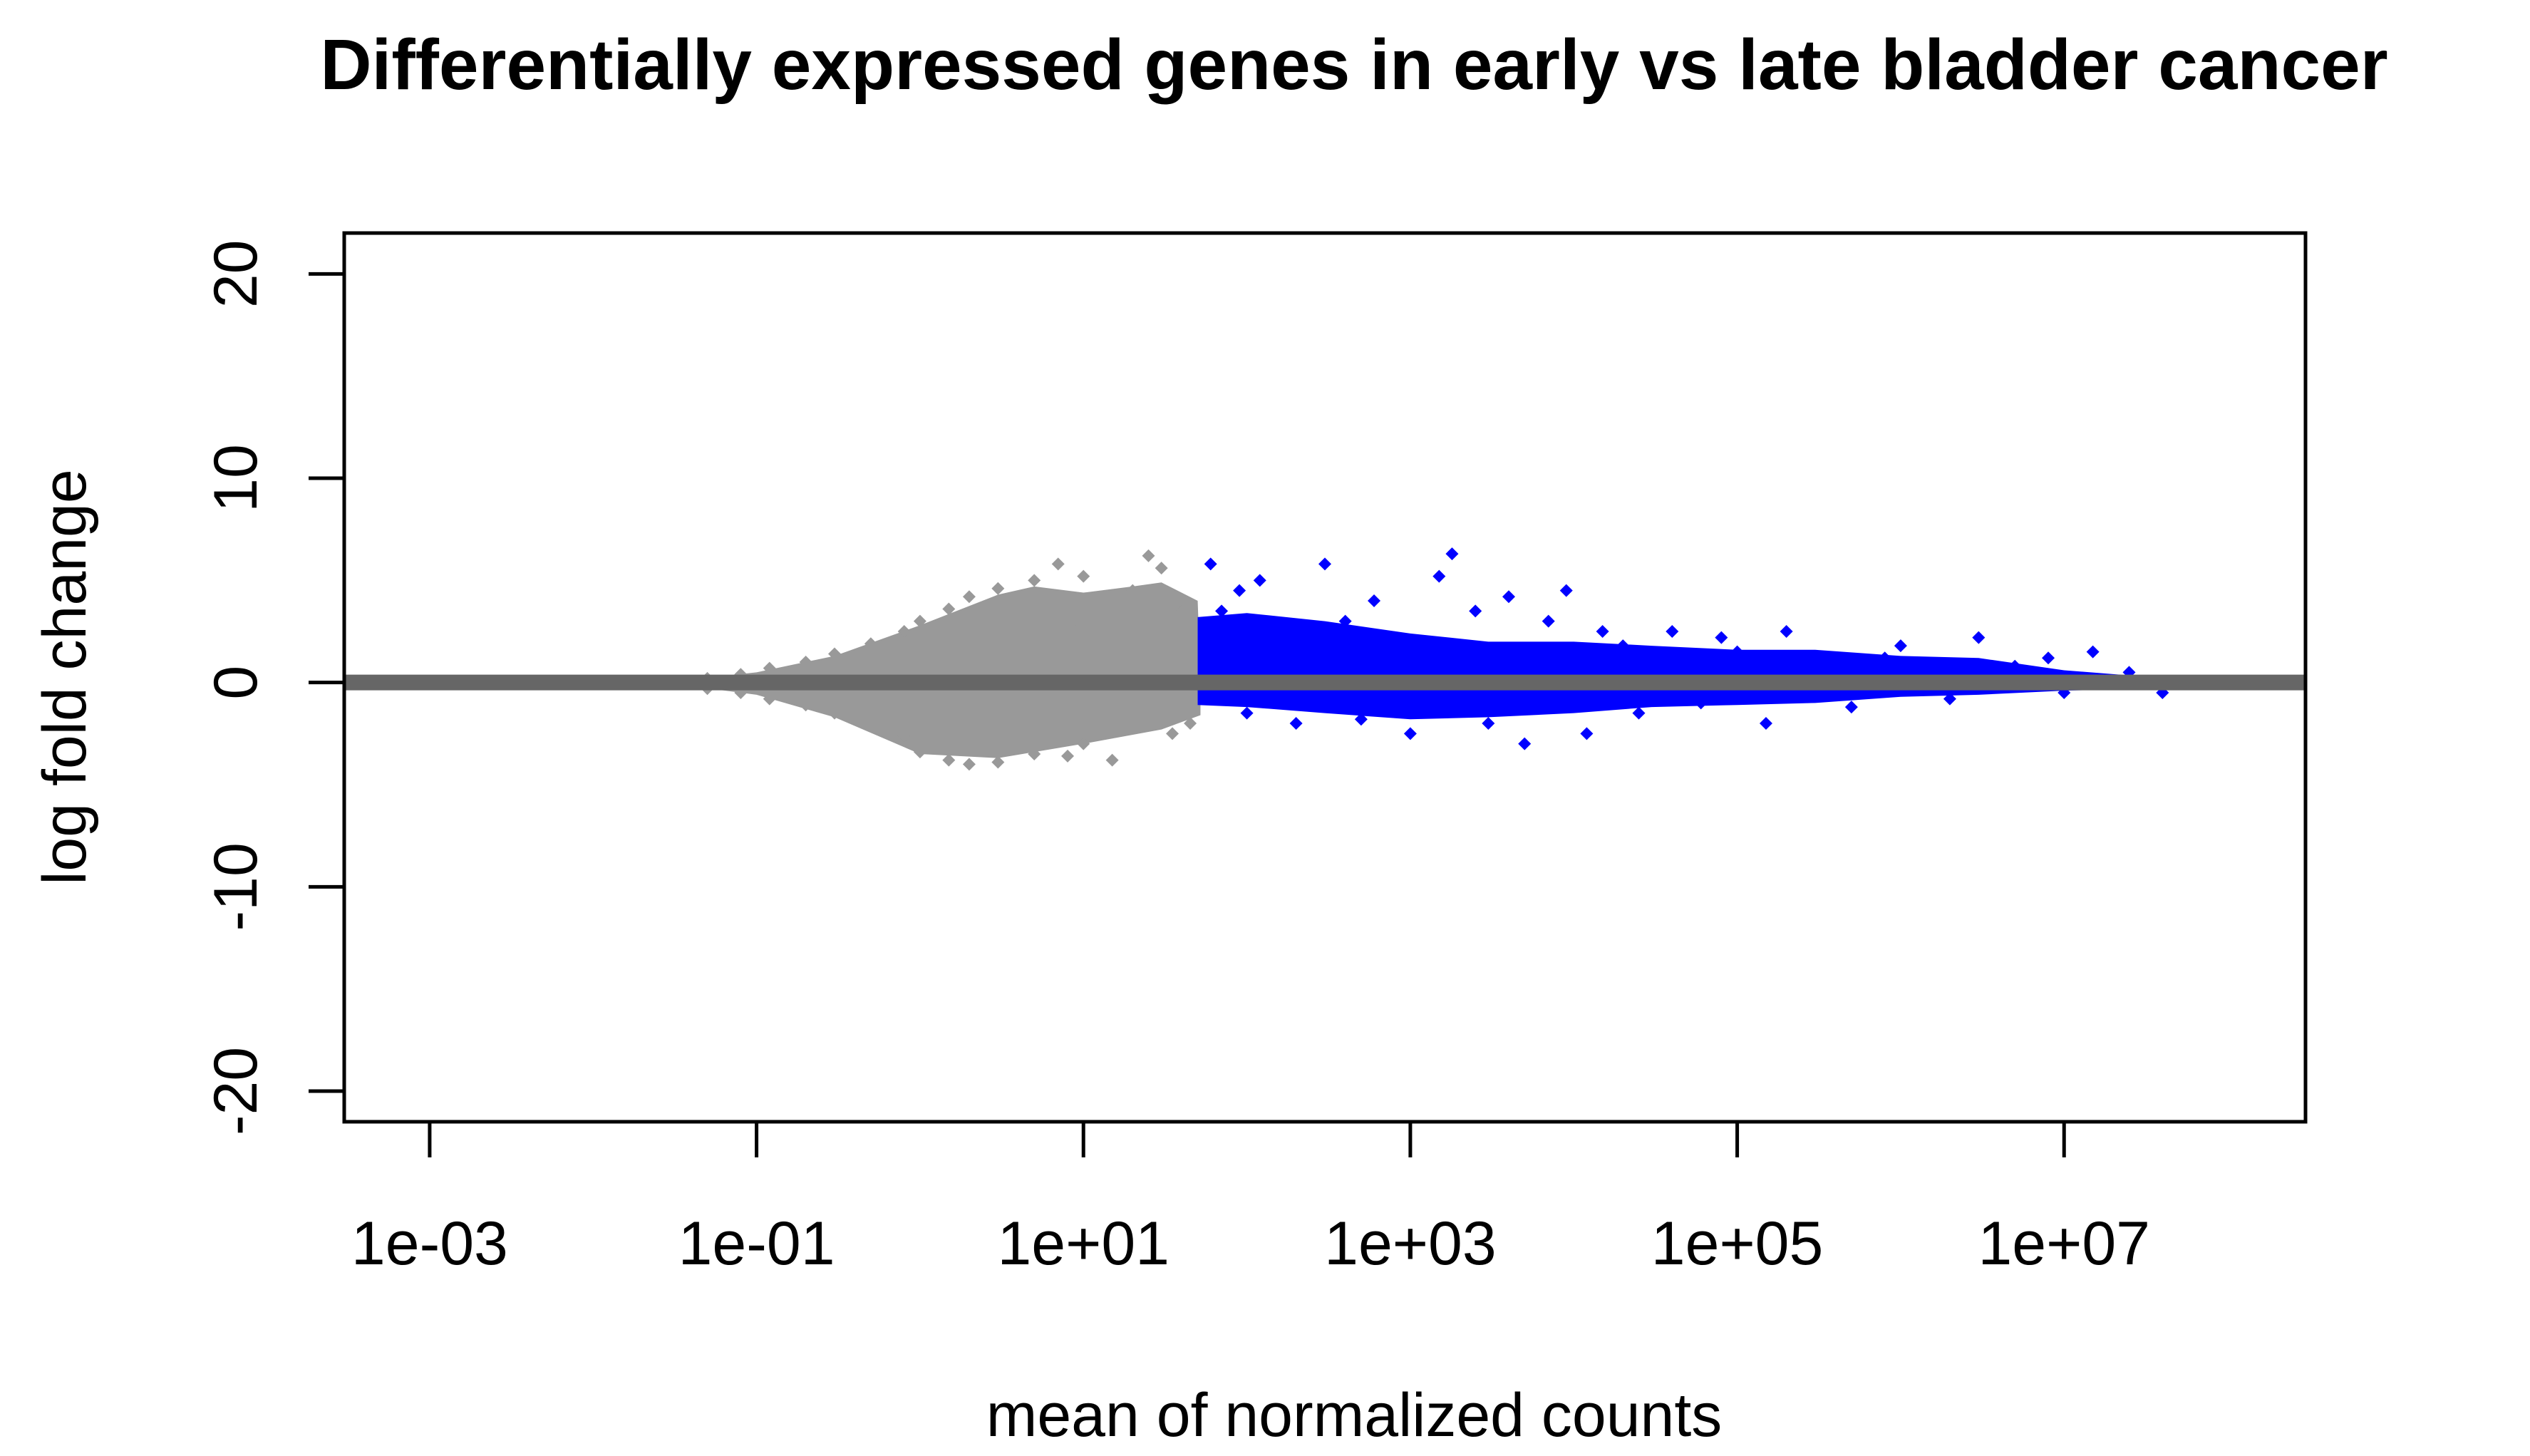  I want to click on y-tick-label: -10, so click(236, 886).